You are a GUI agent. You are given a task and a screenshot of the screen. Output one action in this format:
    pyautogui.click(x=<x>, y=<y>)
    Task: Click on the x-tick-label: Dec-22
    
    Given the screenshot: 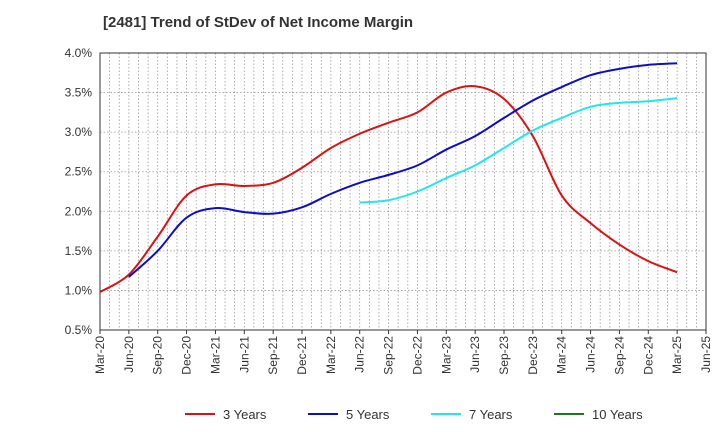 What is the action you would take?
    pyautogui.click(x=417, y=355)
    